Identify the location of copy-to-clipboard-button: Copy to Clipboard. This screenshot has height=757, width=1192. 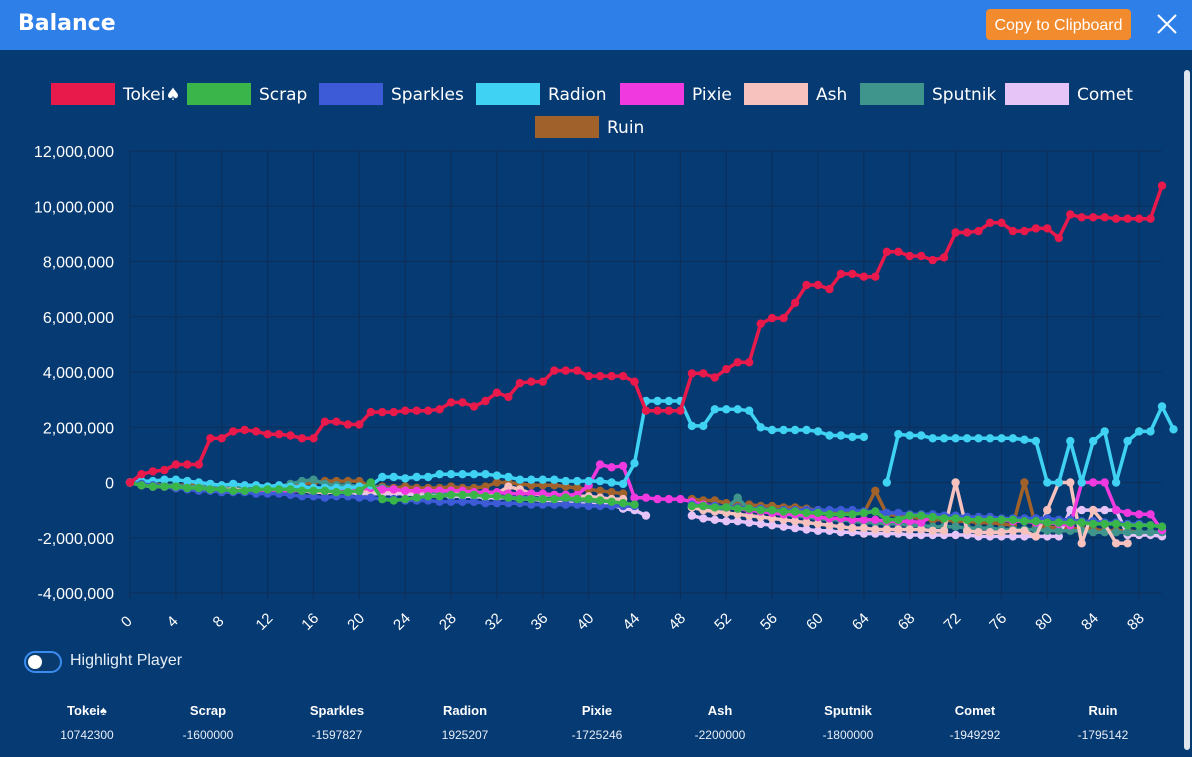
(1058, 24).